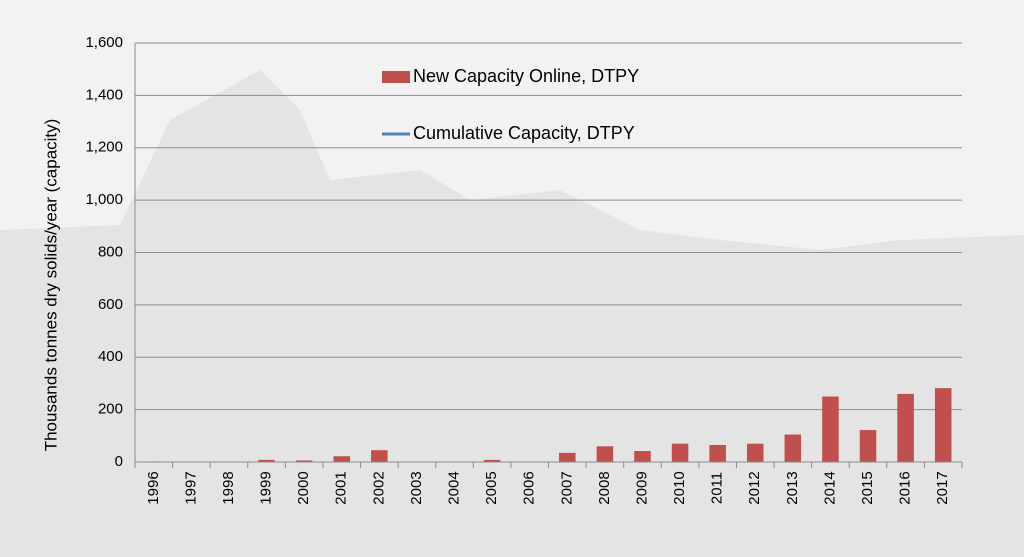 The width and height of the screenshot is (1024, 557). I want to click on x-tick-label: 1999, so click(266, 487).